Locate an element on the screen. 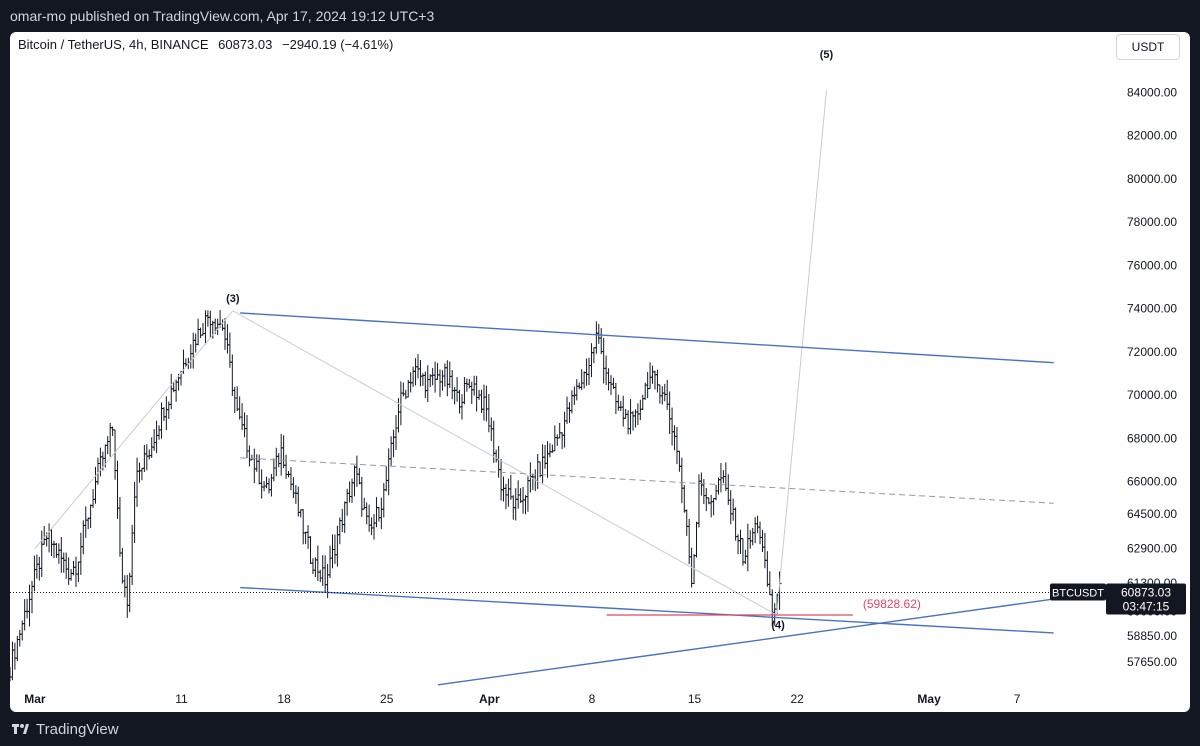  lower-channel-line is located at coordinates (647, 610).